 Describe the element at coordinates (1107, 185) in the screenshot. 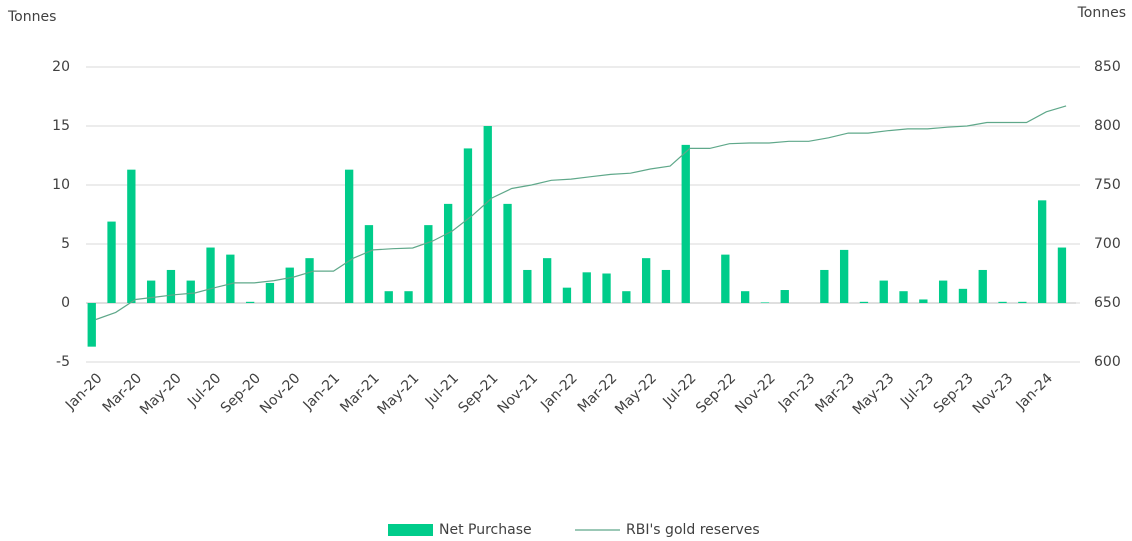

I see `y2-tick-label: 750` at that location.